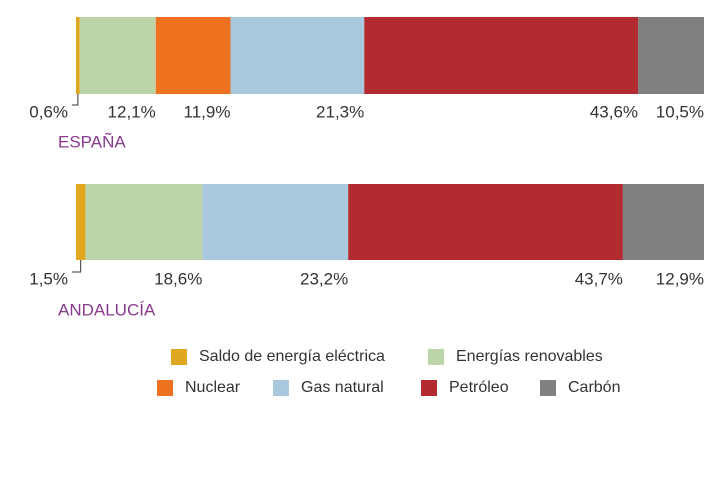 This screenshot has height=489, width=723. Describe the element at coordinates (680, 111) in the screenshot. I see `value-label: 10,5%` at that location.